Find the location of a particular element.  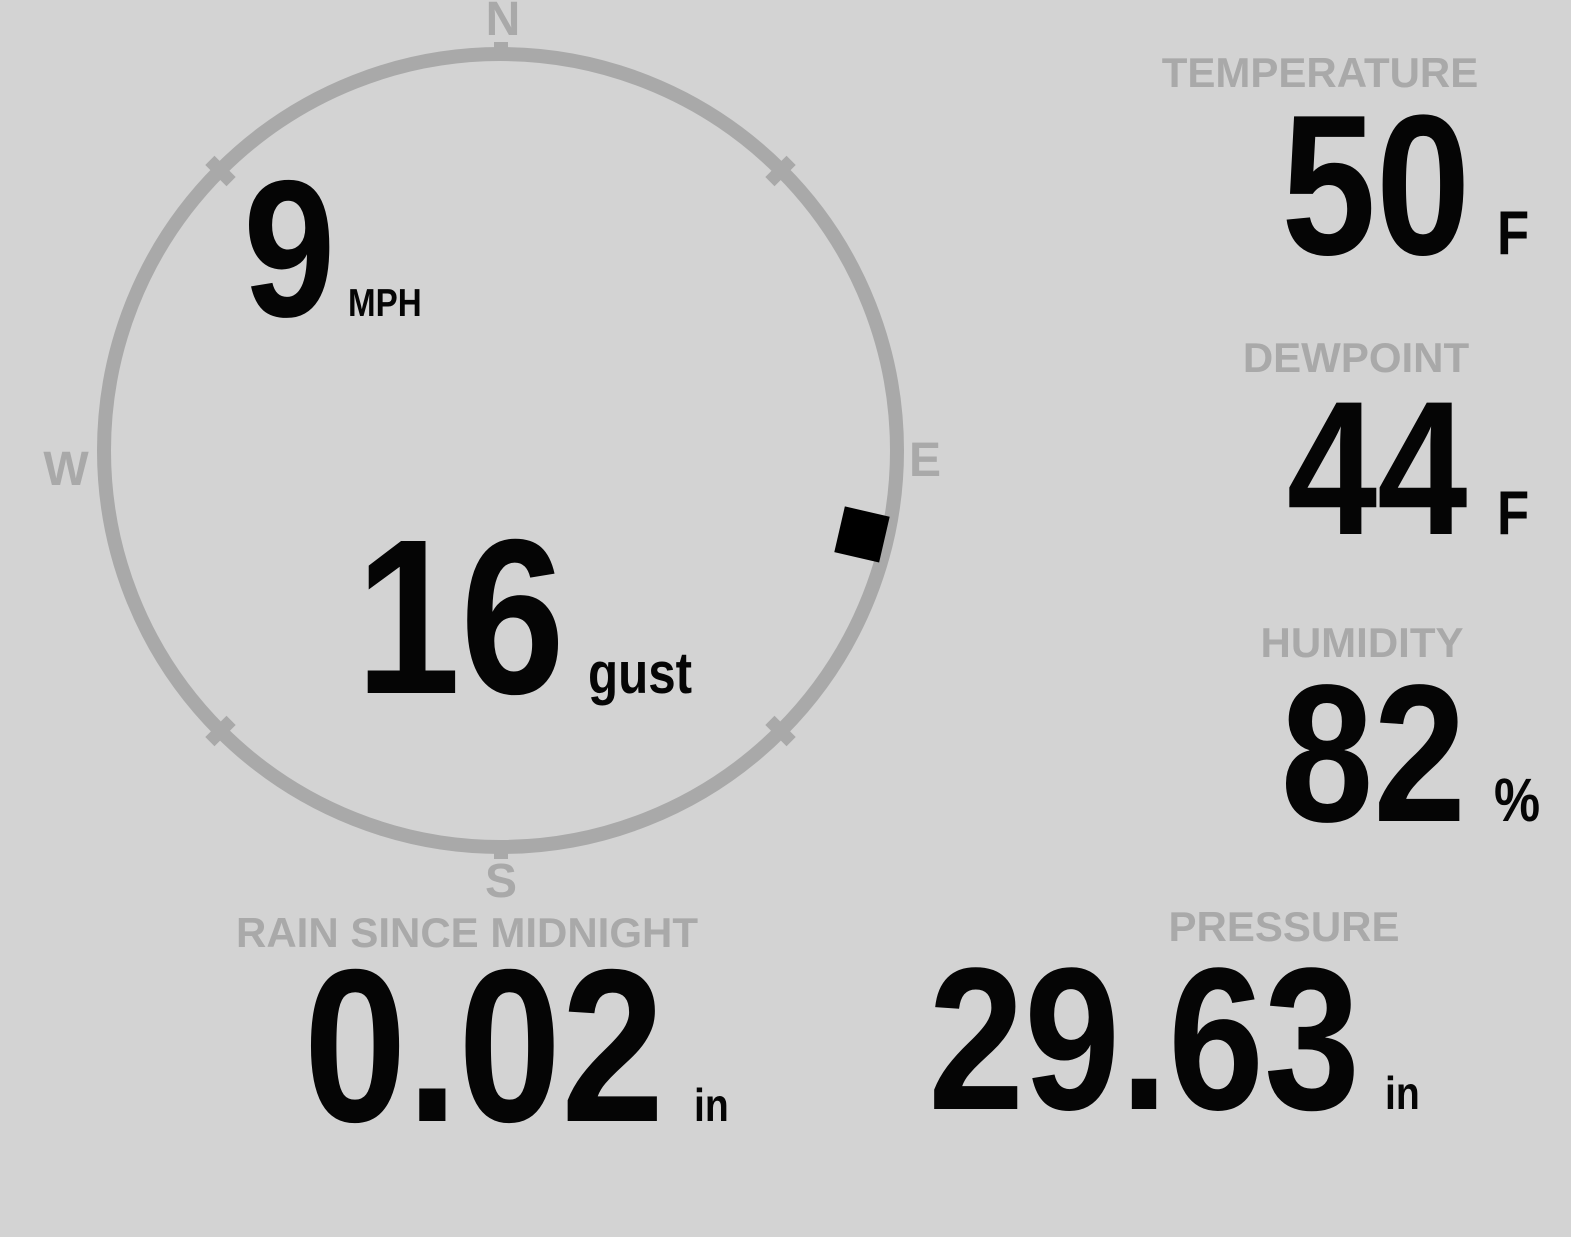

dewpoint-value: 44 is located at coordinates (1377, 468).